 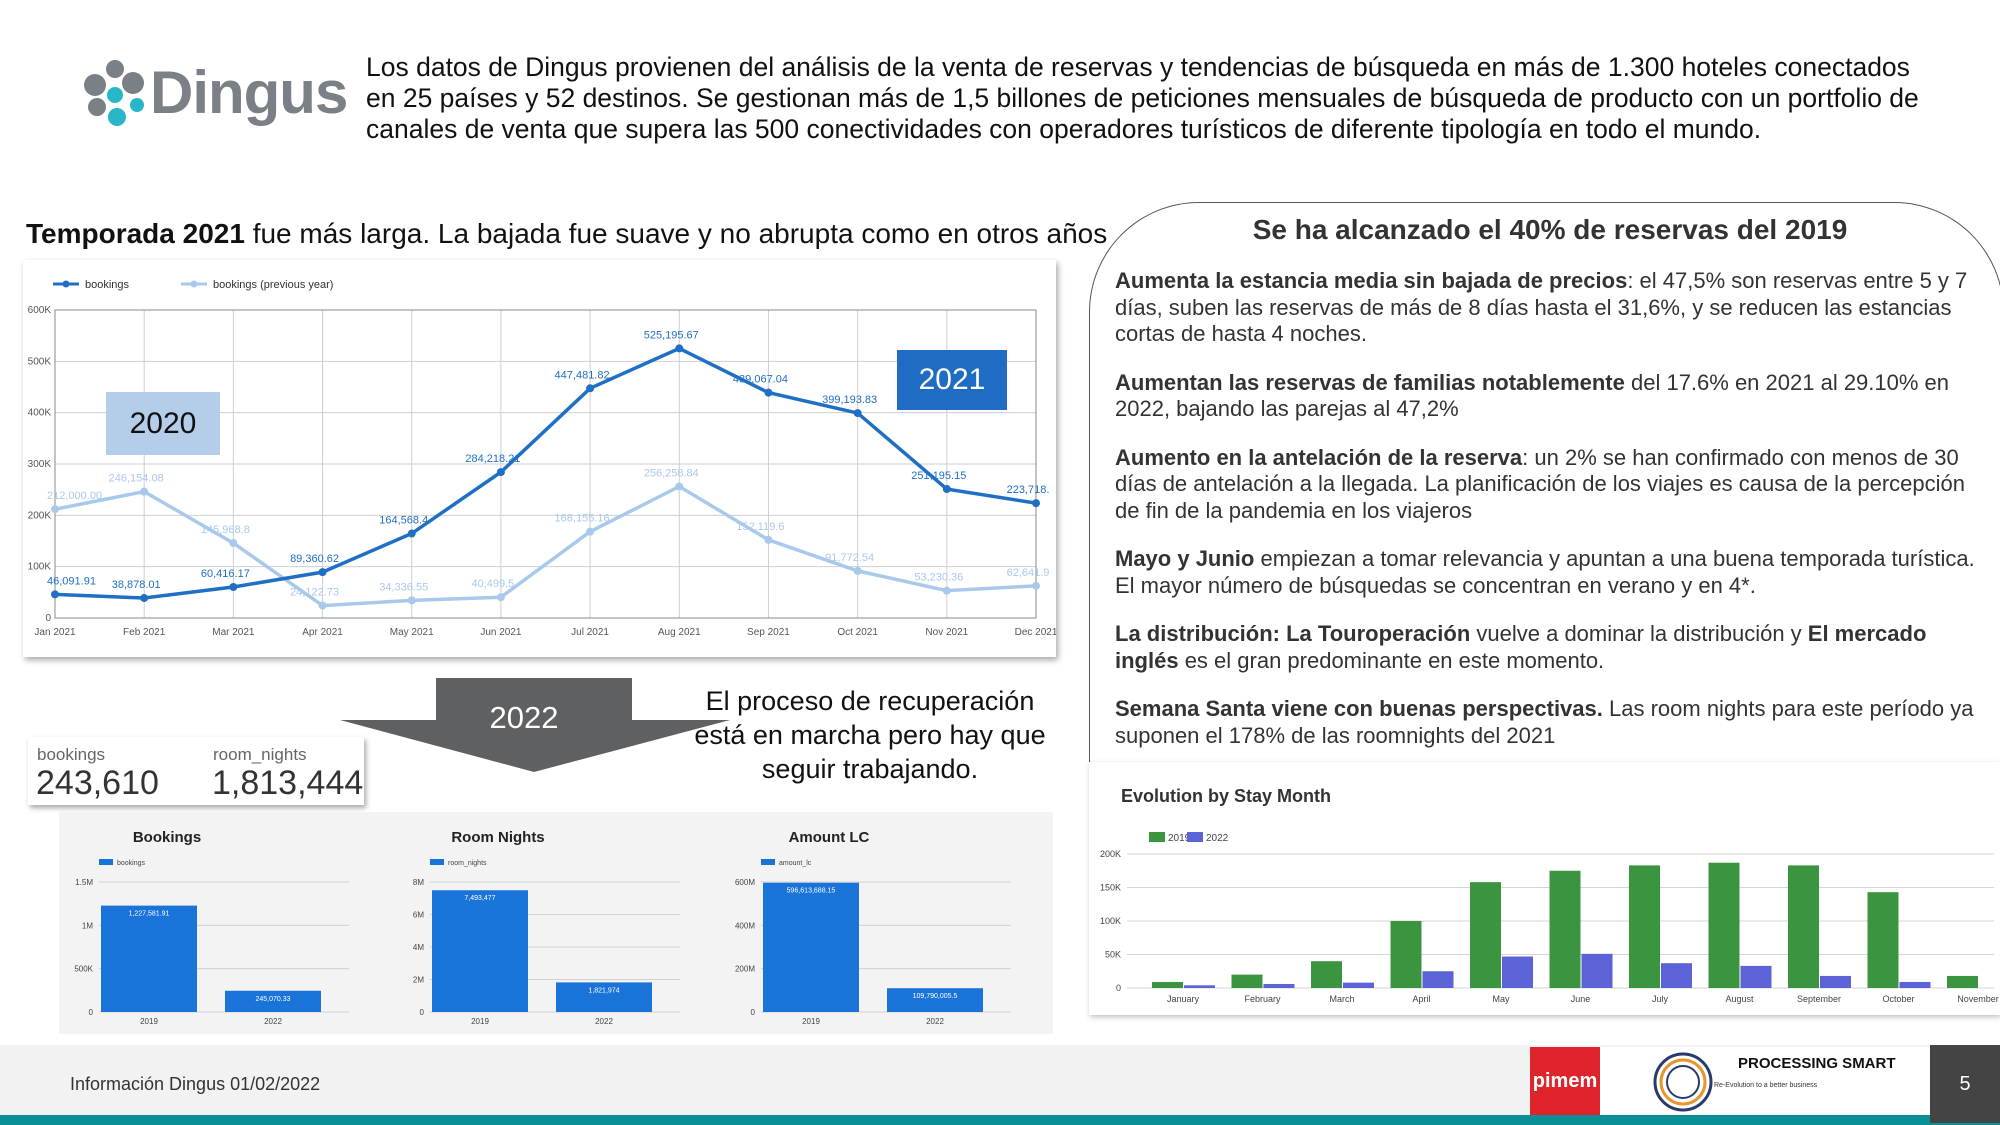 I want to click on x-tick-label: January, so click(x=1183, y=999).